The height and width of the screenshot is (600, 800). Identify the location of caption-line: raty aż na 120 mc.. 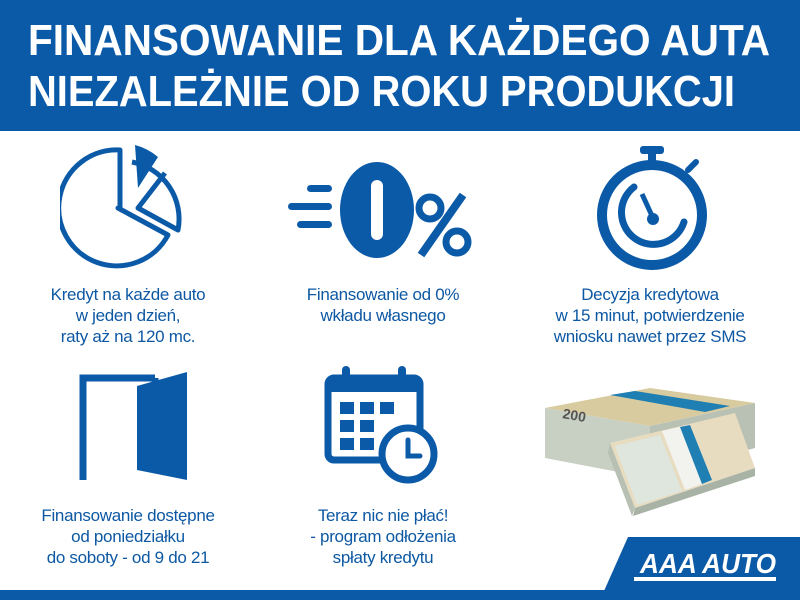
(128, 336).